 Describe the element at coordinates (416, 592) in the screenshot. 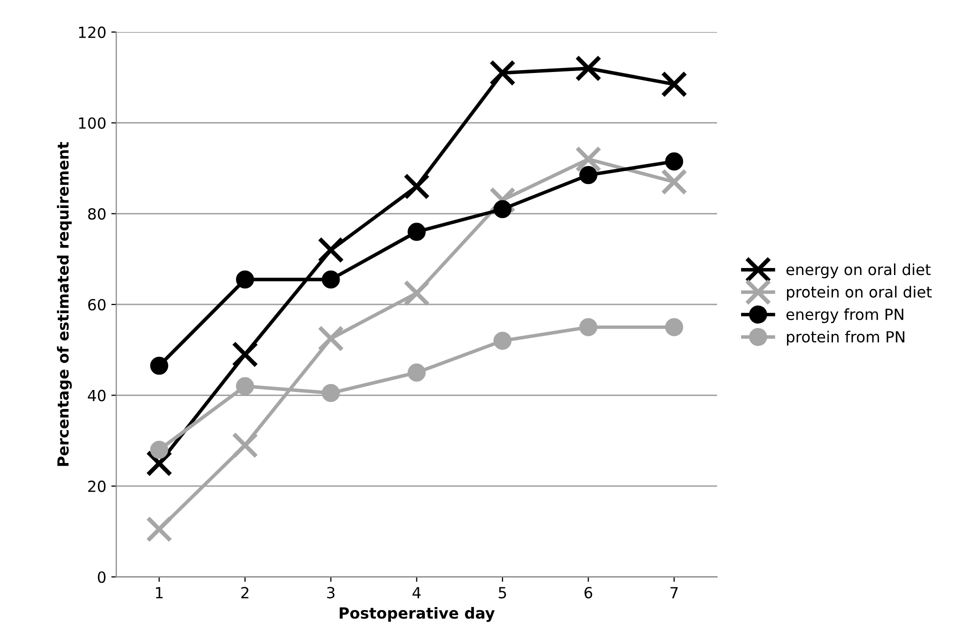

I see `x-tick-label: 4` at that location.